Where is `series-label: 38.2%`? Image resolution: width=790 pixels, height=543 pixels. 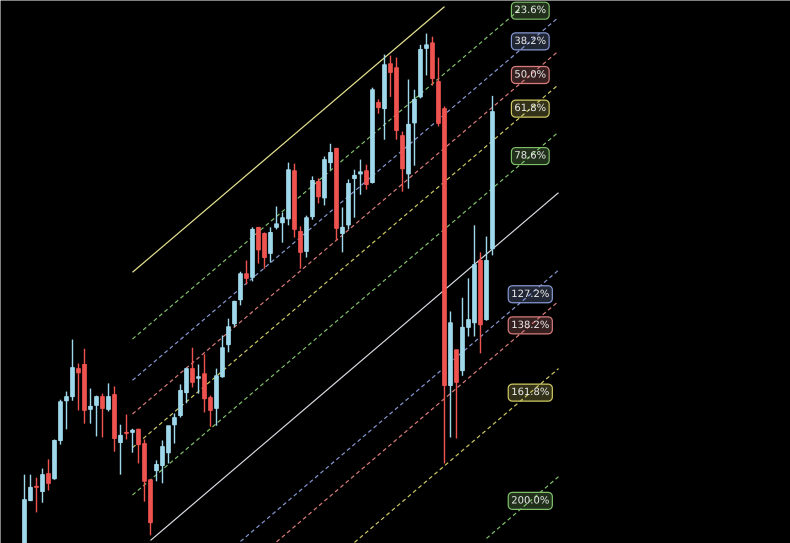
series-label: 38.2% is located at coordinates (530, 41).